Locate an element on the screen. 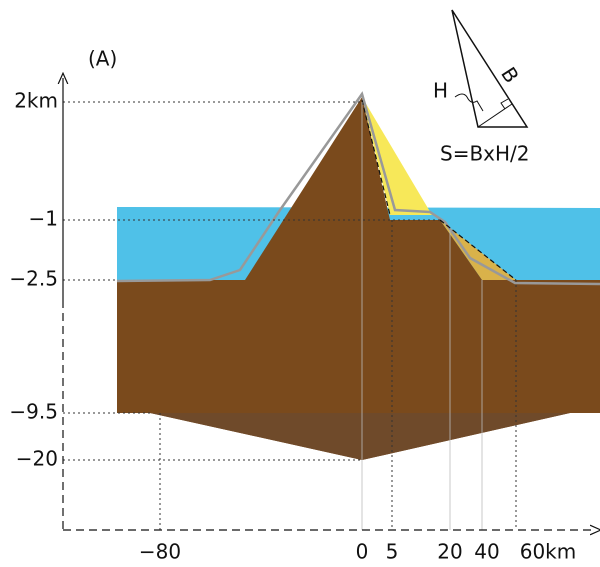 The height and width of the screenshot is (567, 600). y-label: −1 is located at coordinates (43, 219).